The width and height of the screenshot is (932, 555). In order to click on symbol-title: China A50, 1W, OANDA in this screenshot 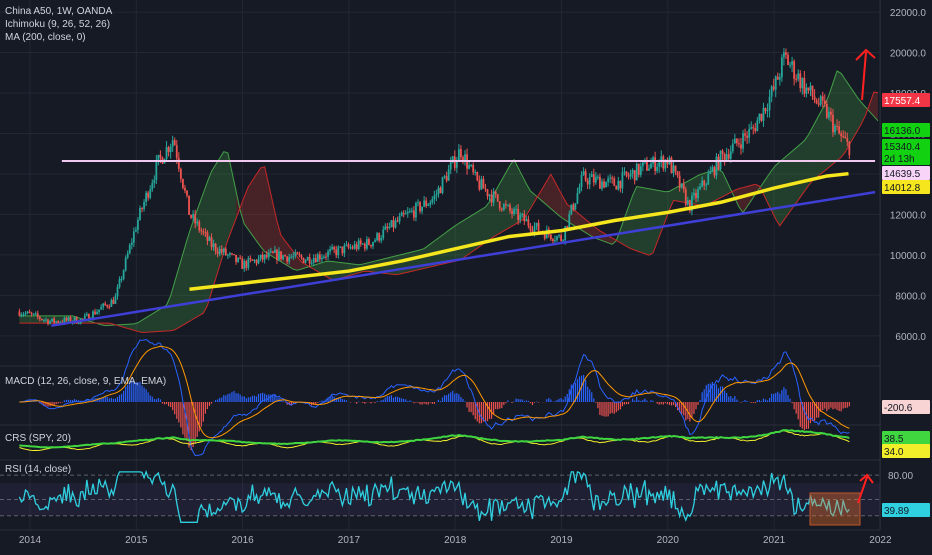, I will do `click(59, 11)`.